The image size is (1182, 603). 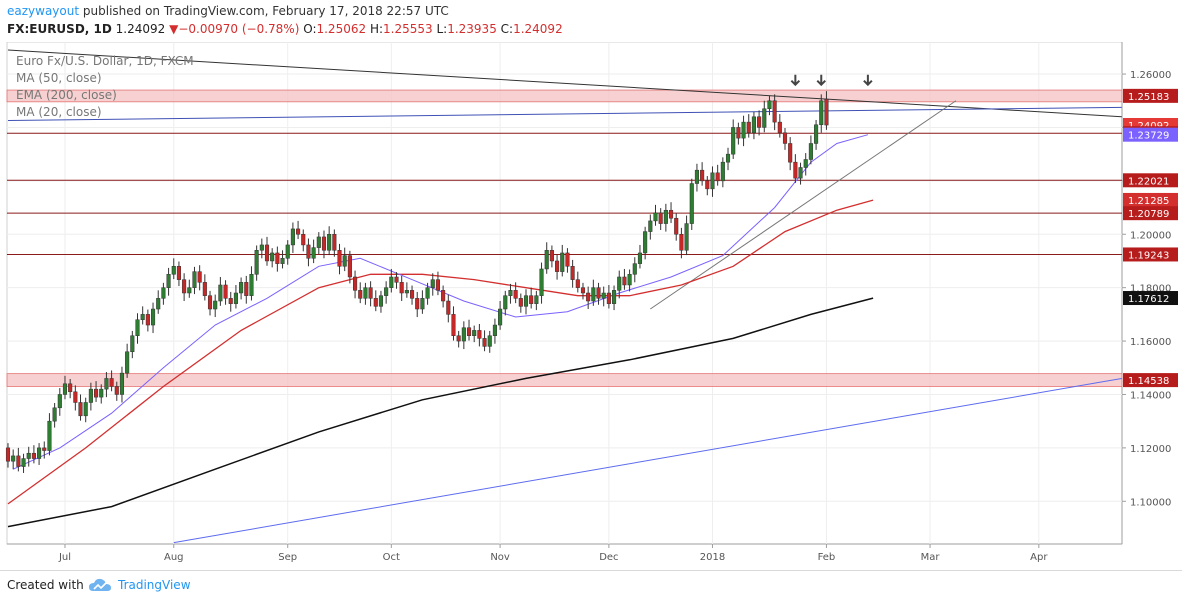 I want to click on legend-ma50: MA (50, close), so click(x=59, y=78).